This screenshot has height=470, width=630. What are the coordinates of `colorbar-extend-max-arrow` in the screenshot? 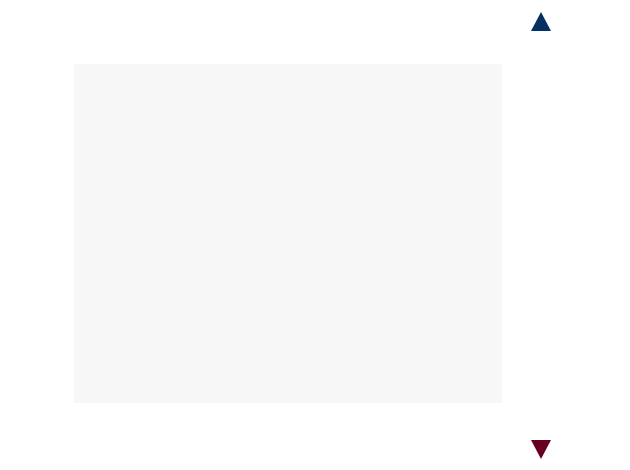 It's located at (541, 21).